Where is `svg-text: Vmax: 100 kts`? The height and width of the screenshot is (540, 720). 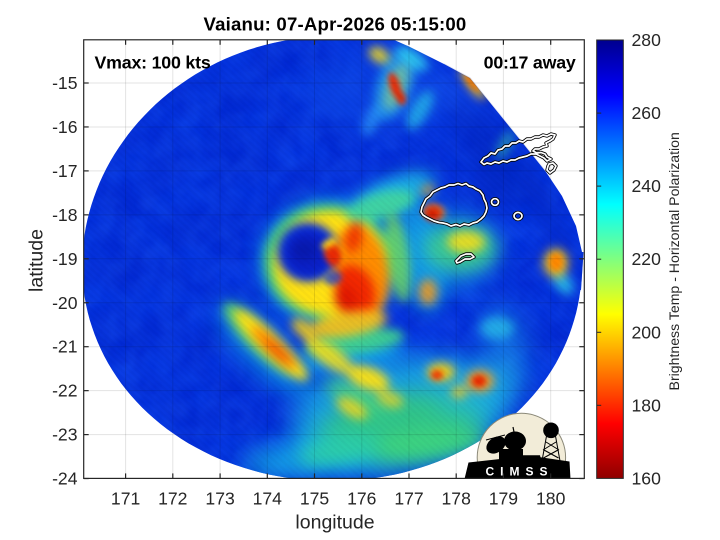 svg-text: Vmax: 100 kts is located at coordinates (153, 62).